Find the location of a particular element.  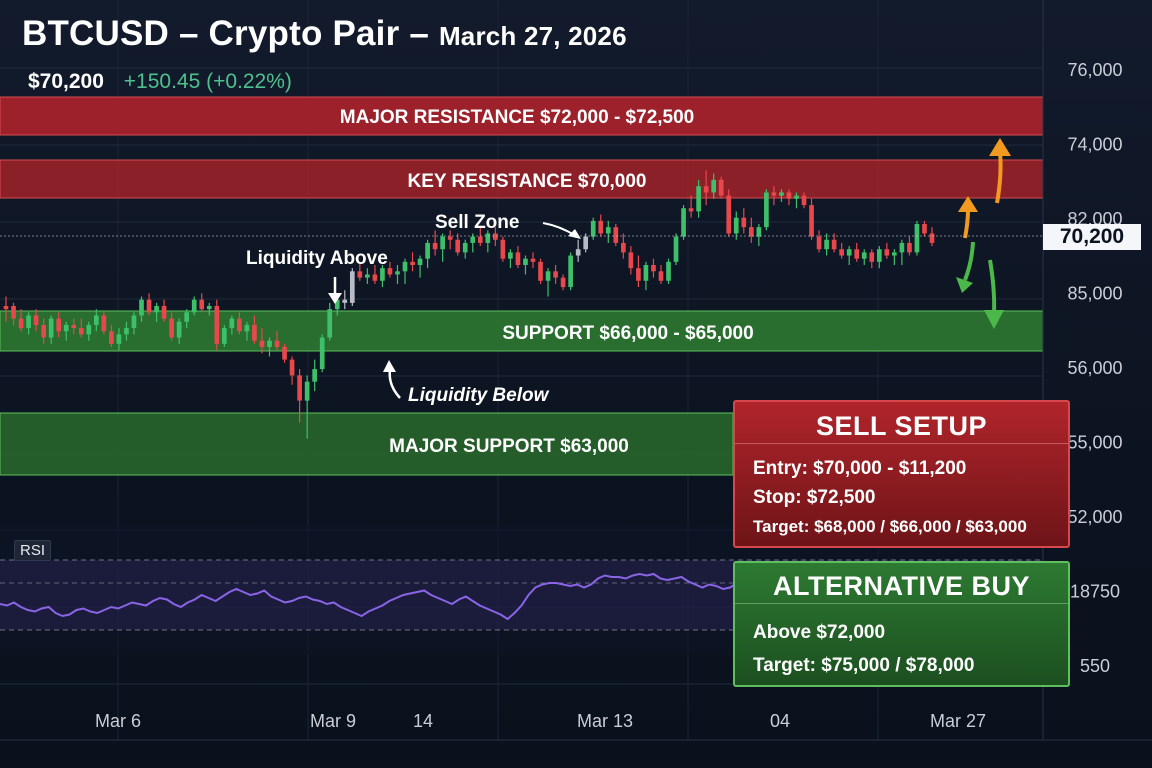

pointer-arrow-icon is located at coordinates (561, 230).